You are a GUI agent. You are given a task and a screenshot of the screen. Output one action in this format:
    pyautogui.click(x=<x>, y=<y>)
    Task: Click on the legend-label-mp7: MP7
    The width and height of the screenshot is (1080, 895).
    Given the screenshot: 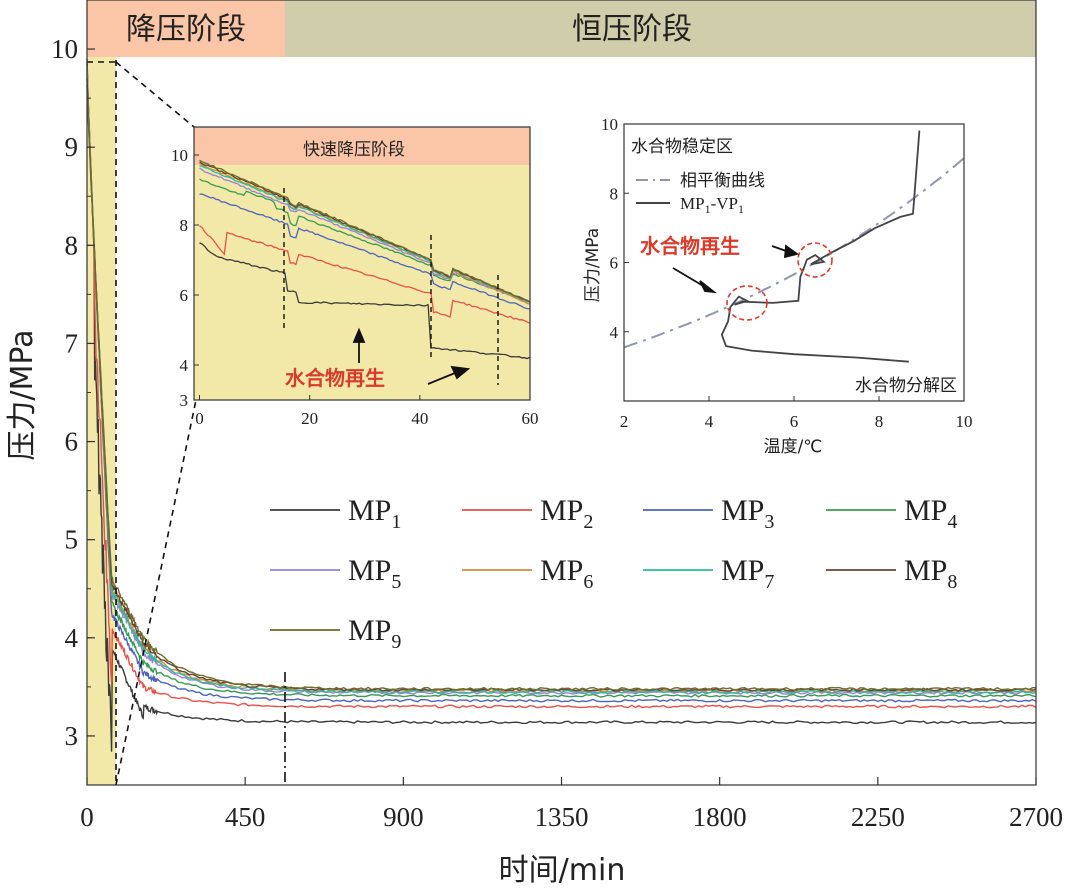 What is the action you would take?
    pyautogui.click(x=747, y=573)
    